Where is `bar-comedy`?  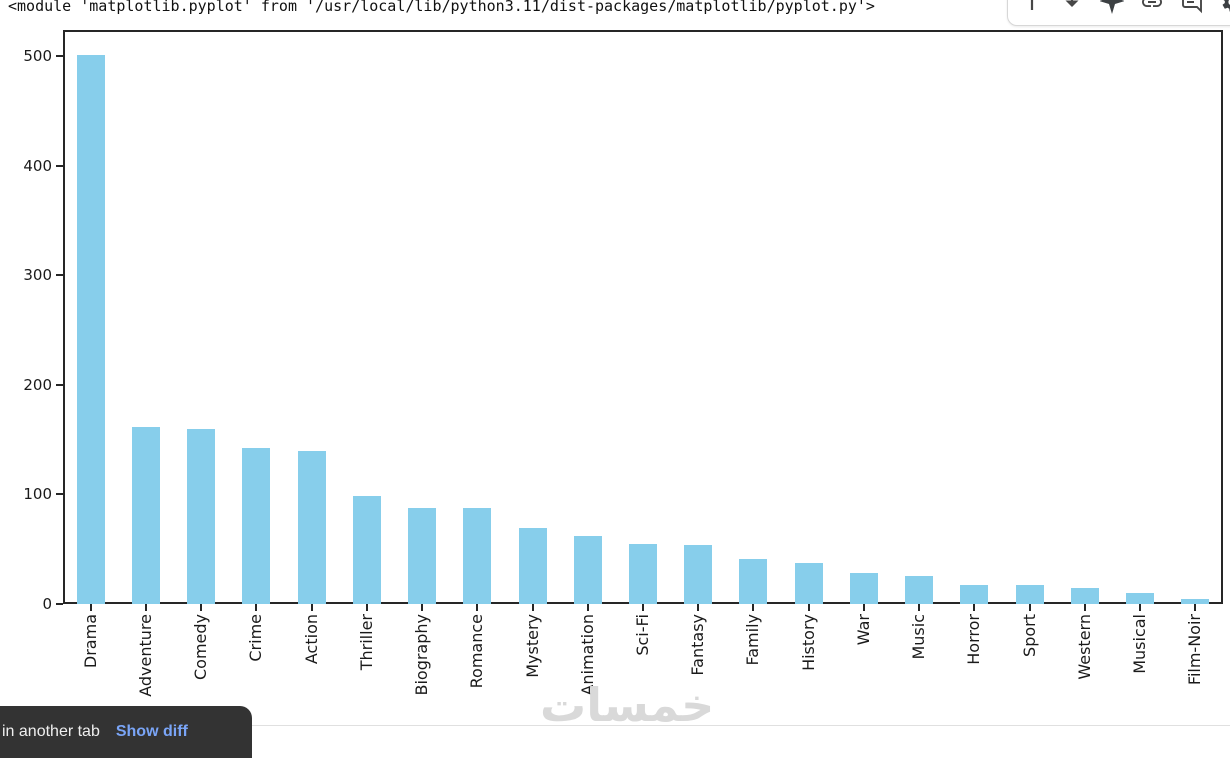 bar-comedy is located at coordinates (201, 516).